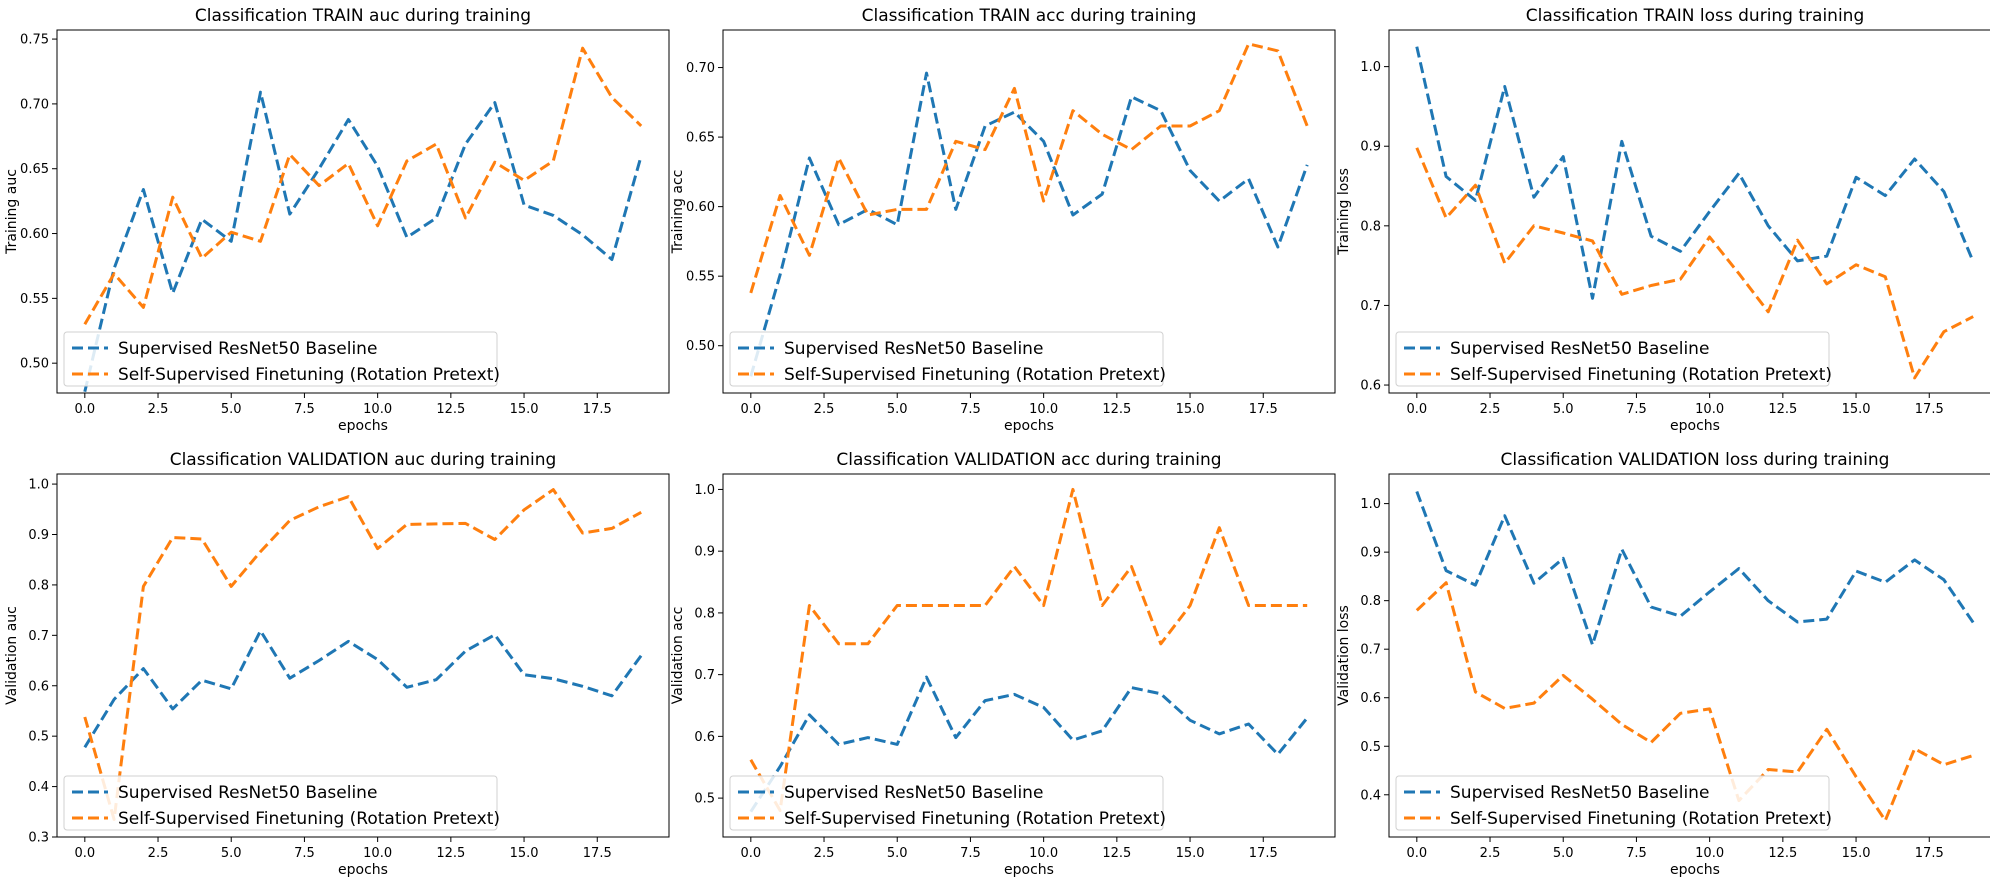 The height and width of the screenshot is (889, 1990). Describe the element at coordinates (34, 40) in the screenshot. I see `y-tick-label: 0.75` at that location.